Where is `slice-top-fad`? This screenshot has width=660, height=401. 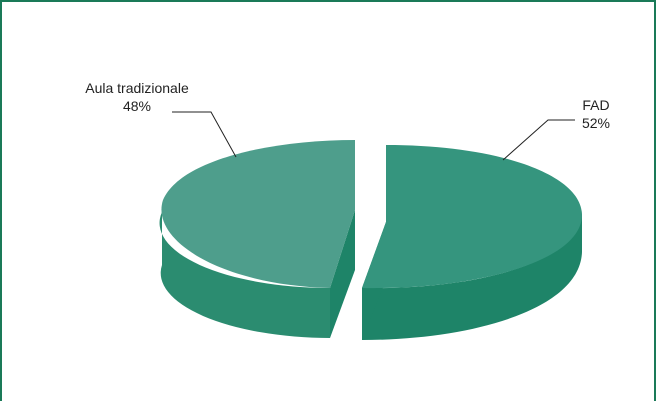 slice-top-fad is located at coordinates (472, 217).